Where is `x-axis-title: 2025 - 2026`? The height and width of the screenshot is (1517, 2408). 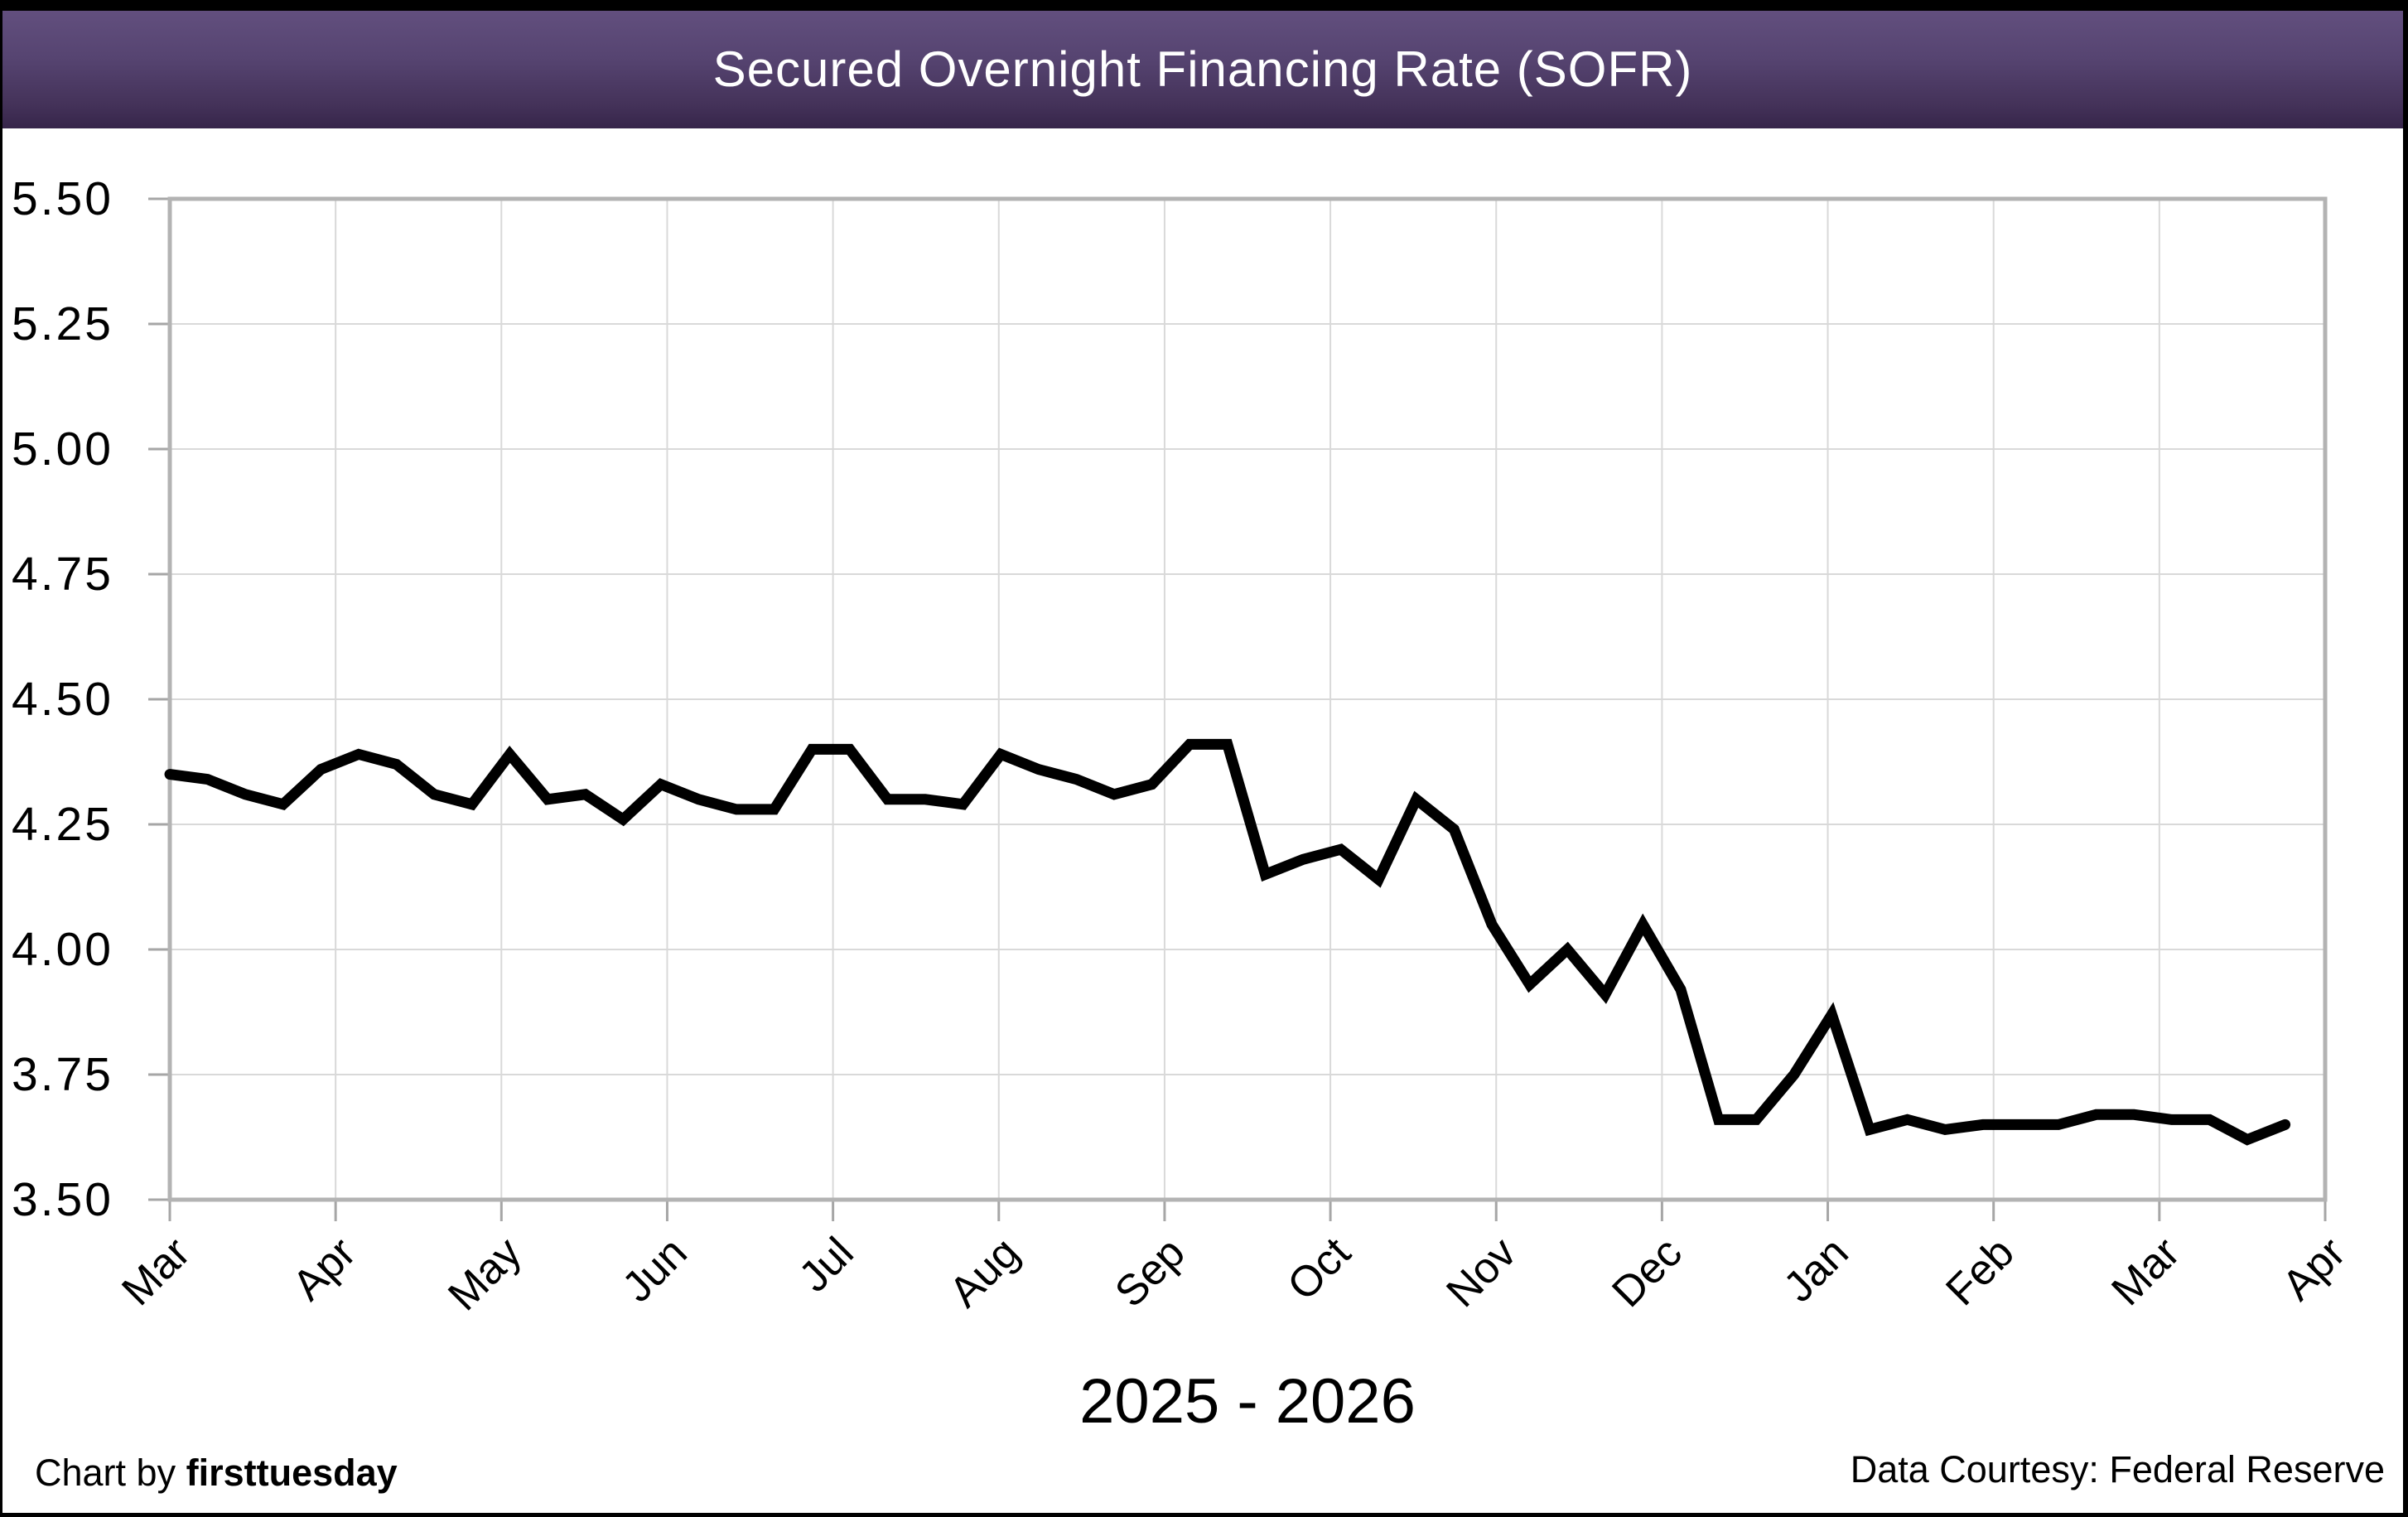
x-axis-title: 2025 - 2026 is located at coordinates (1247, 1401).